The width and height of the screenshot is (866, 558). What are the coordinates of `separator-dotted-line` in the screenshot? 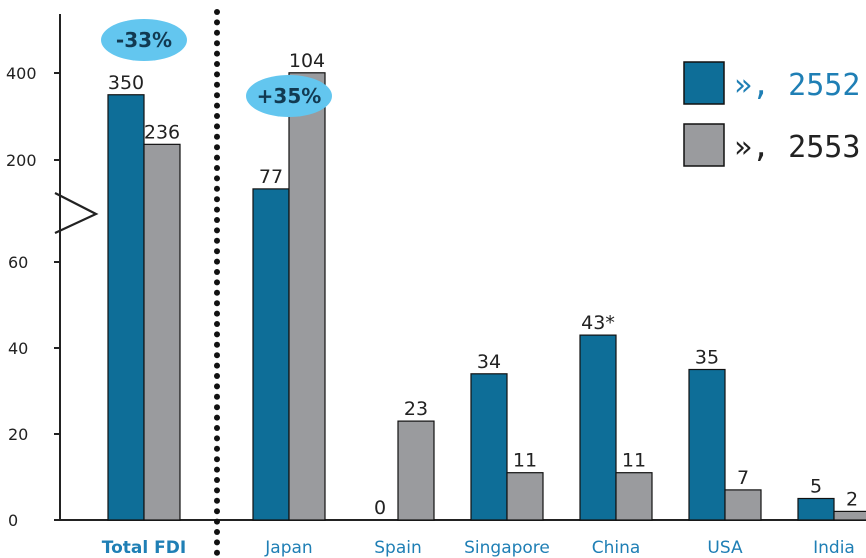 It's located at (217, 282).